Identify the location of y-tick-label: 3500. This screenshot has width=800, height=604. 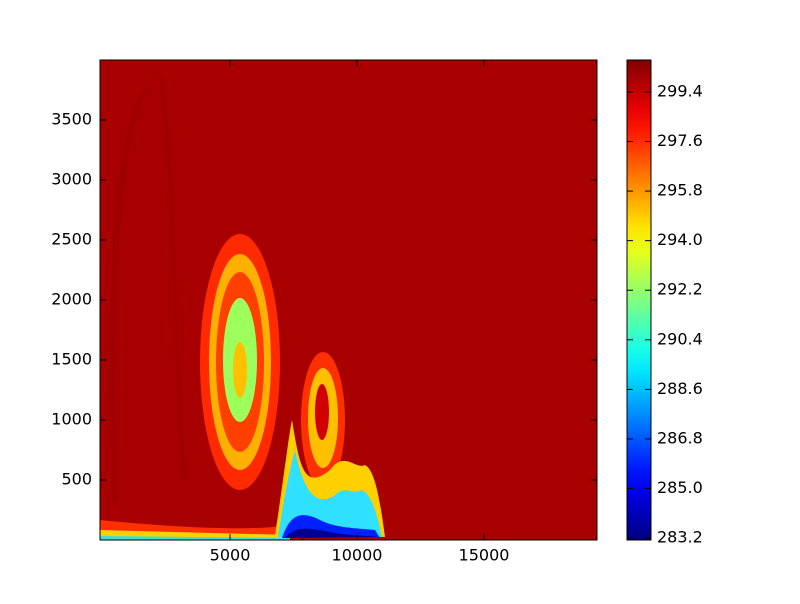
(71, 119).